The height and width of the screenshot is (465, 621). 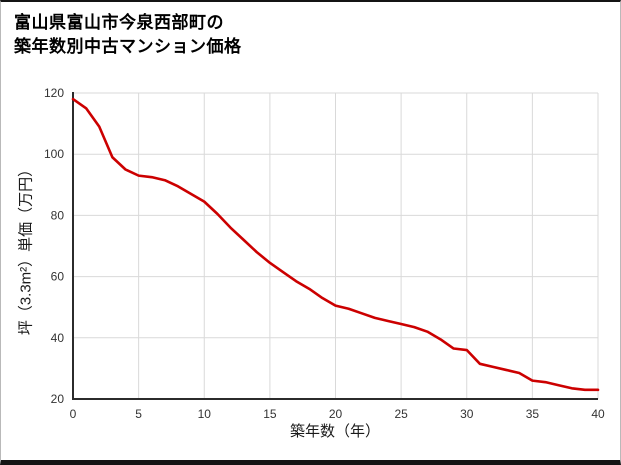 What do you see at coordinates (119, 22) in the screenshot?
I see `chart-title-line1: 富山県富山市今泉西部町の` at bounding box center [119, 22].